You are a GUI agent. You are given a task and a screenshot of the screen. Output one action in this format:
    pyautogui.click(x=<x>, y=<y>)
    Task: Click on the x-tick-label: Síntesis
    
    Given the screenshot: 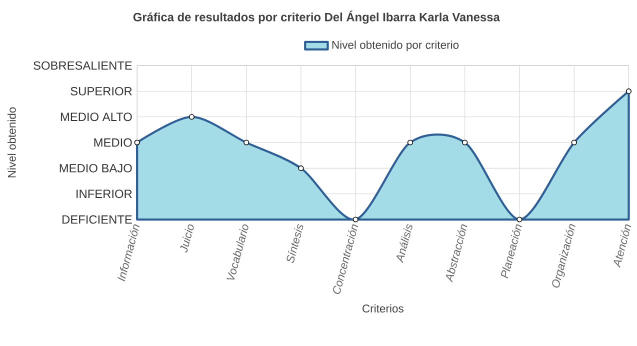 What is the action you would take?
    pyautogui.click(x=295, y=244)
    